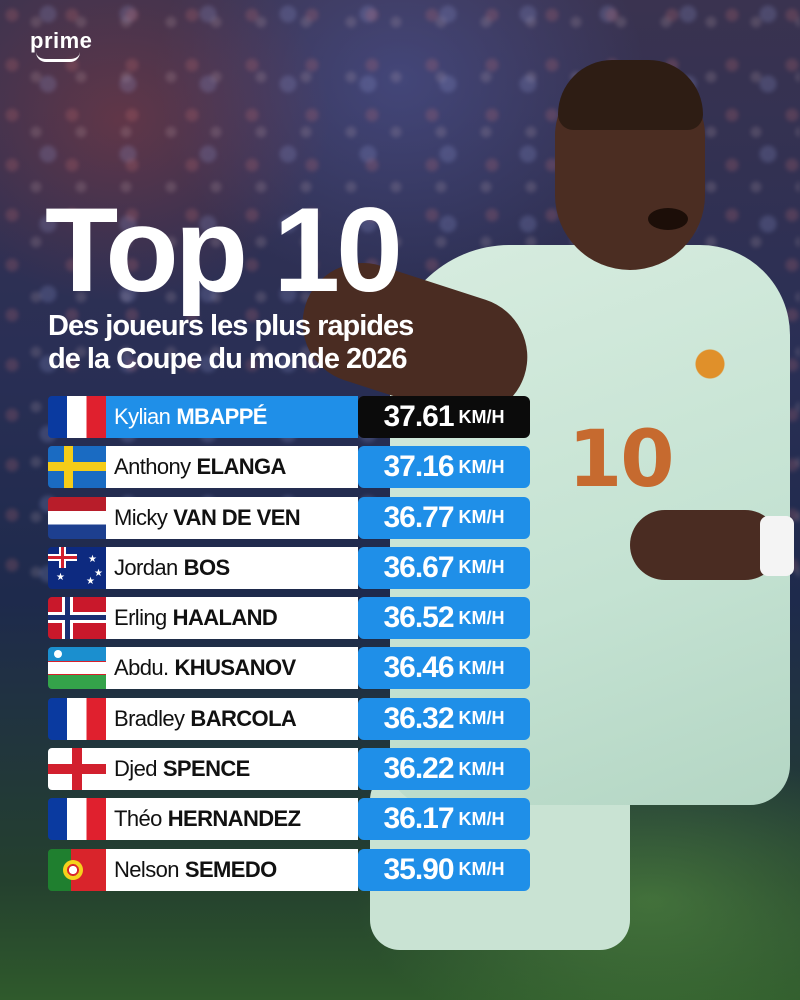 This screenshot has height=1000, width=800. I want to click on player-last-name: HERNANDEZ, so click(234, 819).